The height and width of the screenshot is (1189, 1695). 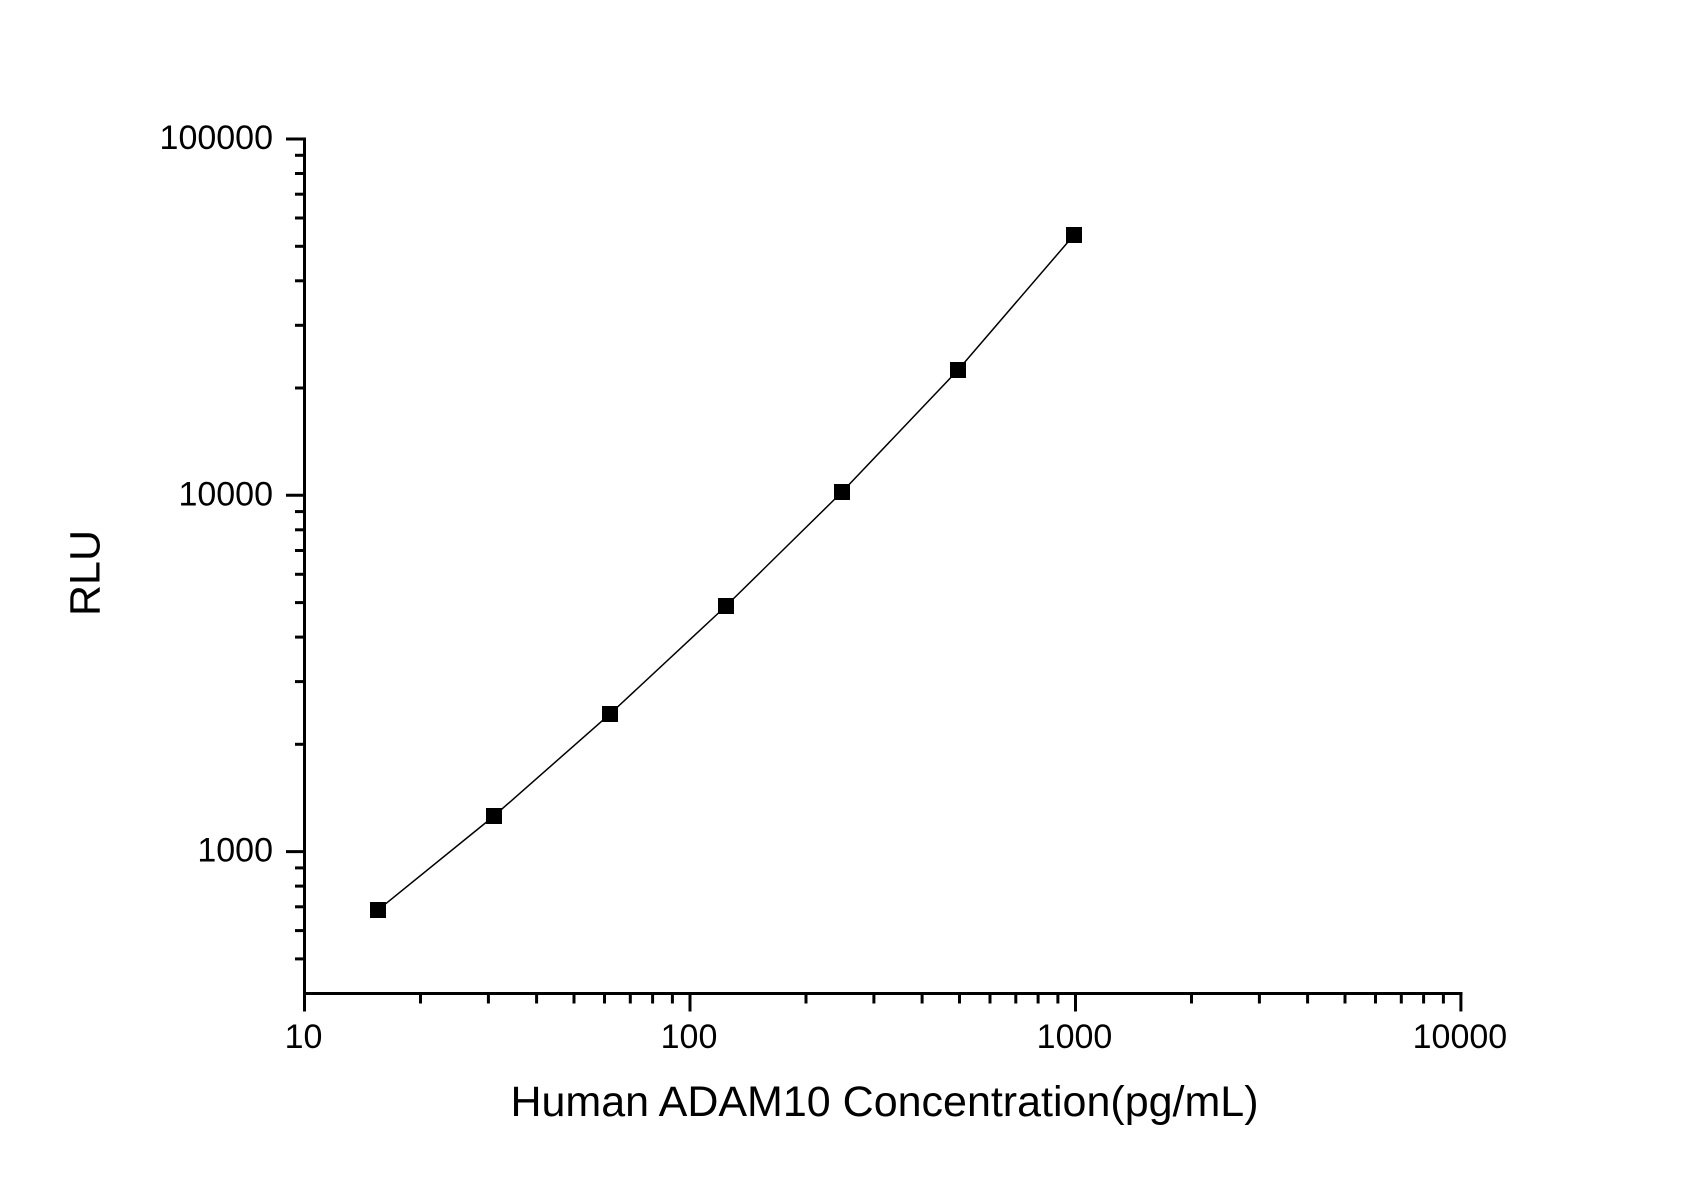 I want to click on svg-text: 10, so click(x=304, y=1037).